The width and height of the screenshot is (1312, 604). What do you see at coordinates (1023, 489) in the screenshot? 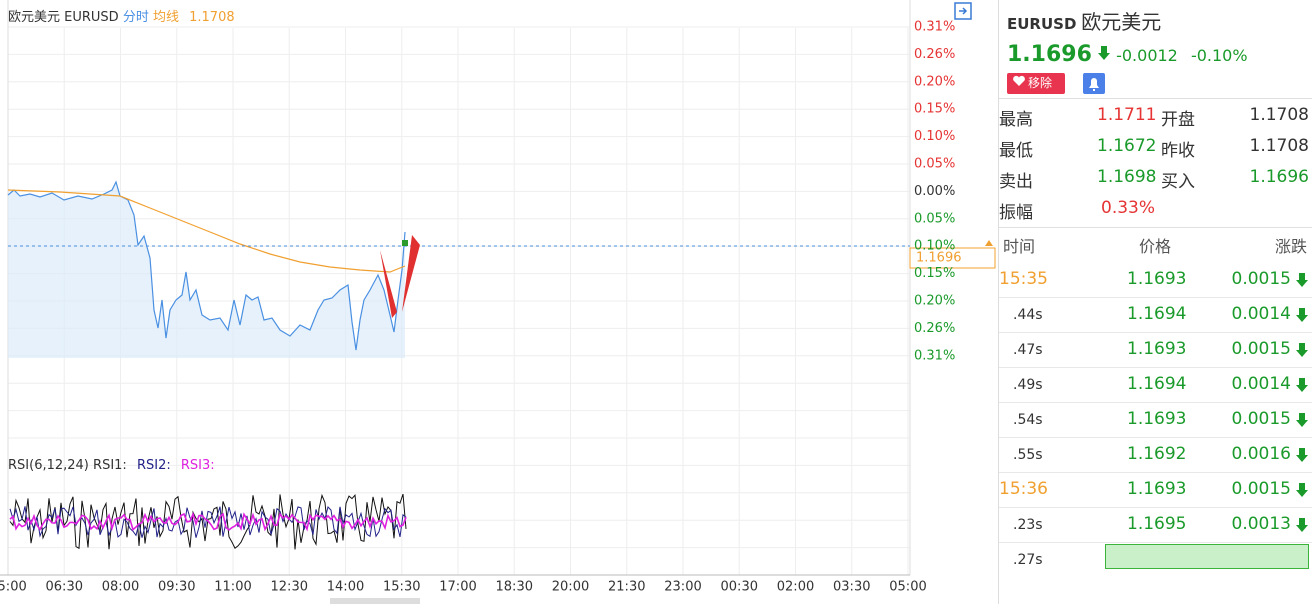
I see `tick-time: 15:36` at bounding box center [1023, 489].